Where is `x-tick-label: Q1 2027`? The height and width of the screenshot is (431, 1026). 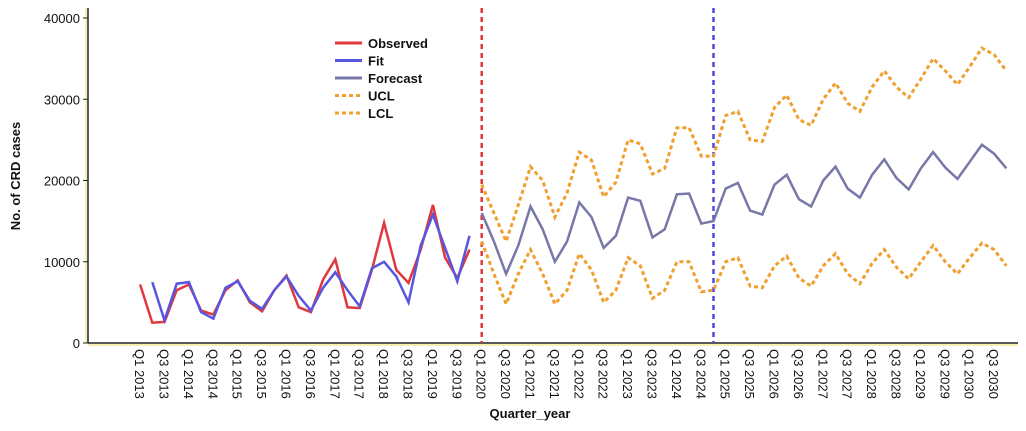
x-tick-label: Q1 2027 is located at coordinates (822, 374).